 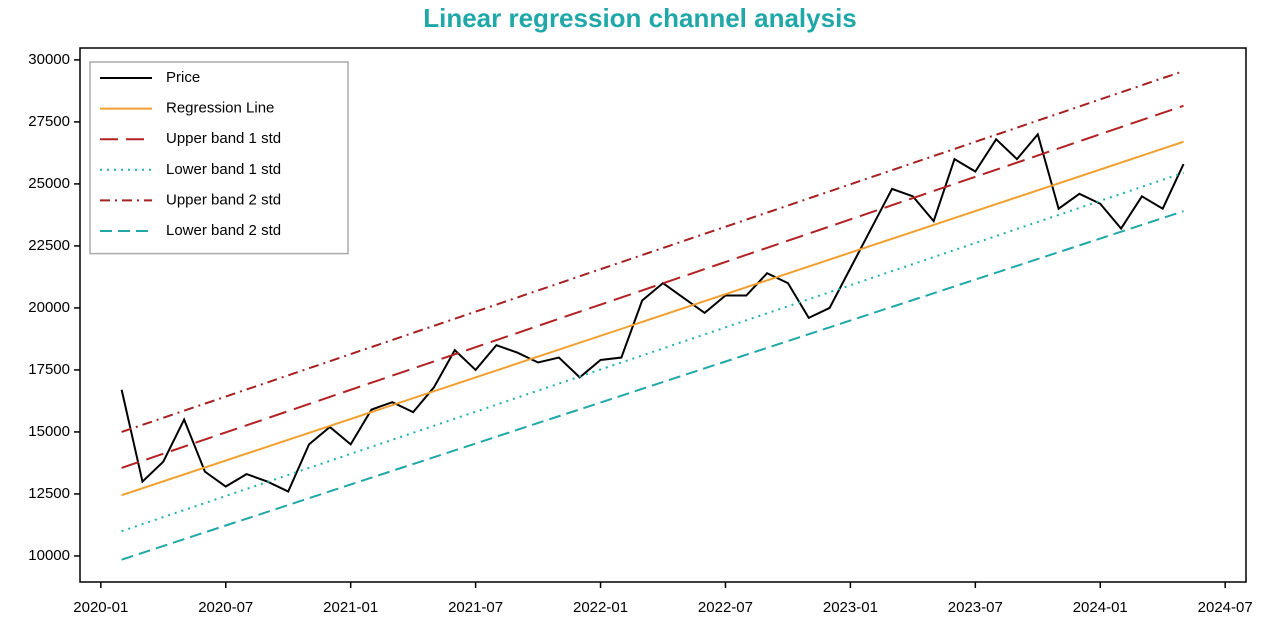 I want to click on x-tick-label: 2023-01, so click(x=850, y=607).